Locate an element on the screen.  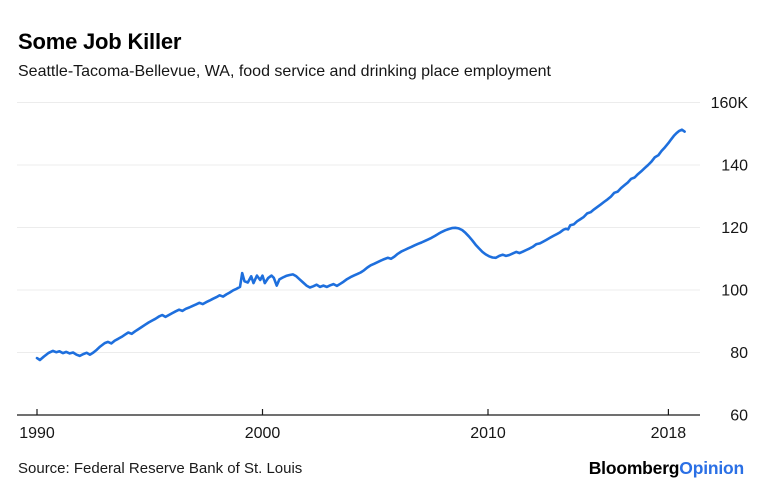
y-tick-label: 120 is located at coordinates (734, 228).